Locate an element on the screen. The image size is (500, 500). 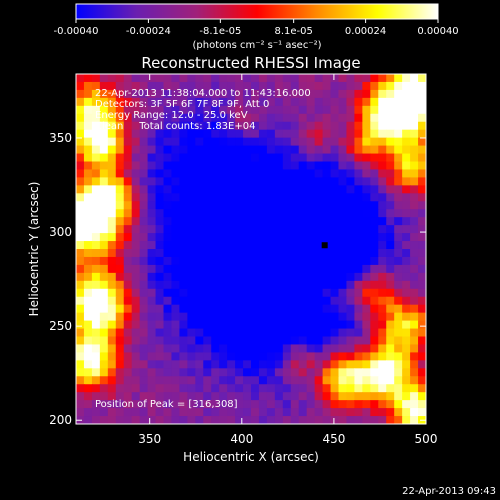
colorbar-tick-label: 0.00024 is located at coordinates (365, 31).